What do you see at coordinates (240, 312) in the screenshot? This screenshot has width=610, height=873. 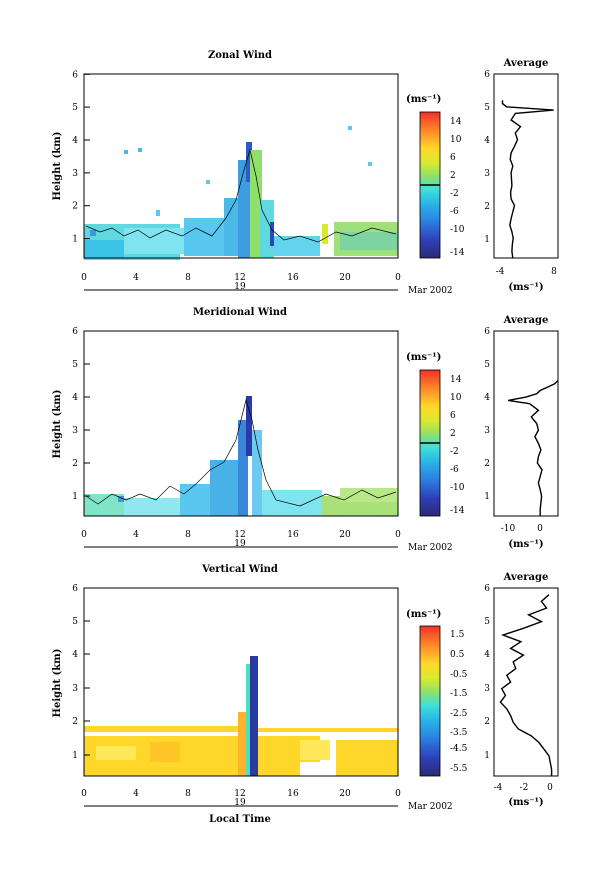 I see `panel-title: Meridional Wind` at bounding box center [240, 312].